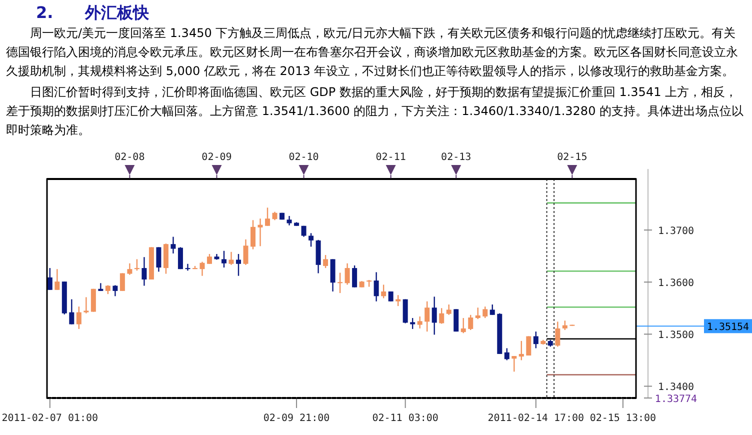 This screenshot has width=752, height=435. What do you see at coordinates (572, 157) in the screenshot?
I see `x-tick-label: 02-15` at bounding box center [572, 157].